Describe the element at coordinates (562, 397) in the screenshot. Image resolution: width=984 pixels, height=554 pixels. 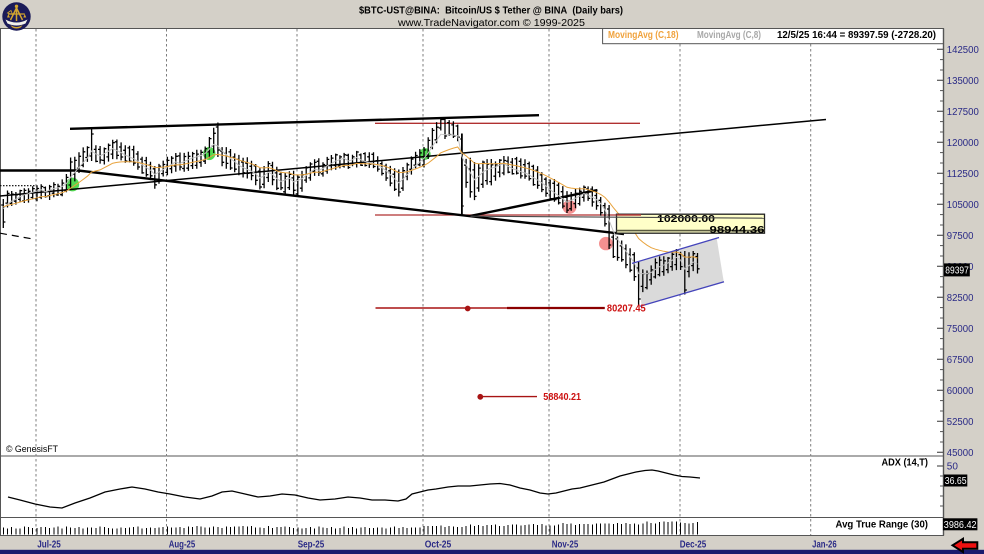
I see `svg-text: 58840.21` at that location.